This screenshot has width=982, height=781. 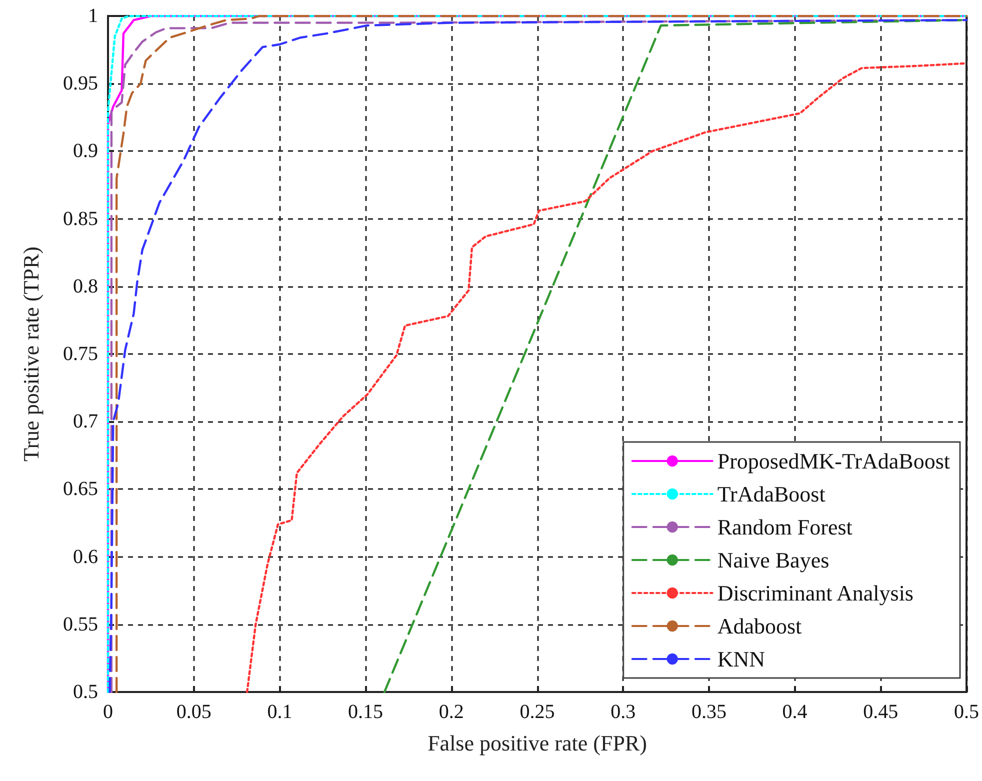 What do you see at coordinates (80, 219) in the screenshot?
I see `y-tick-label: 0.85` at bounding box center [80, 219].